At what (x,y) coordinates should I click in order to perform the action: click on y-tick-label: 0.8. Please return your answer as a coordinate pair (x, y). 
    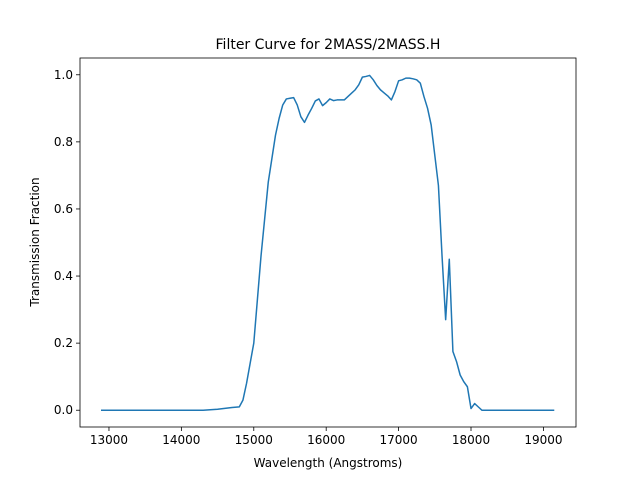
    Looking at the image, I should click on (63, 142).